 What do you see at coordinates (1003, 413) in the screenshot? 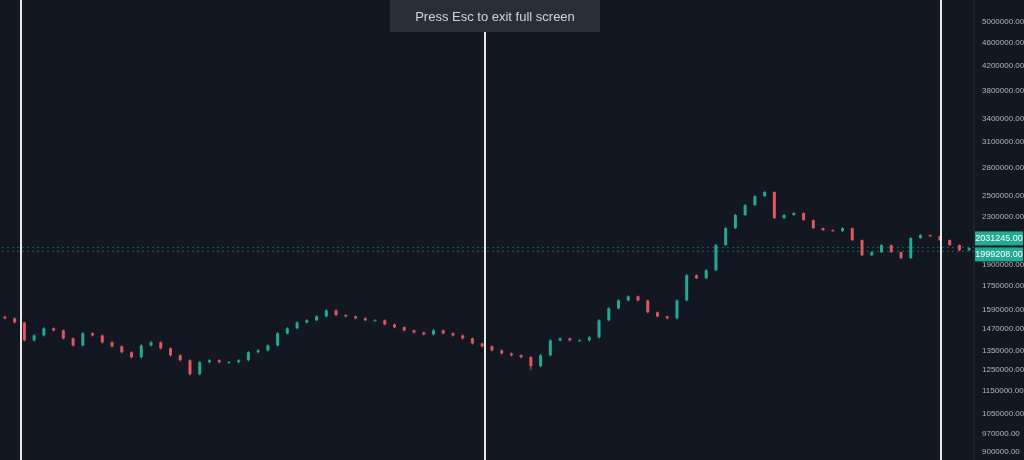
I see `y-tick-label: 1050000.00` at bounding box center [1003, 413].